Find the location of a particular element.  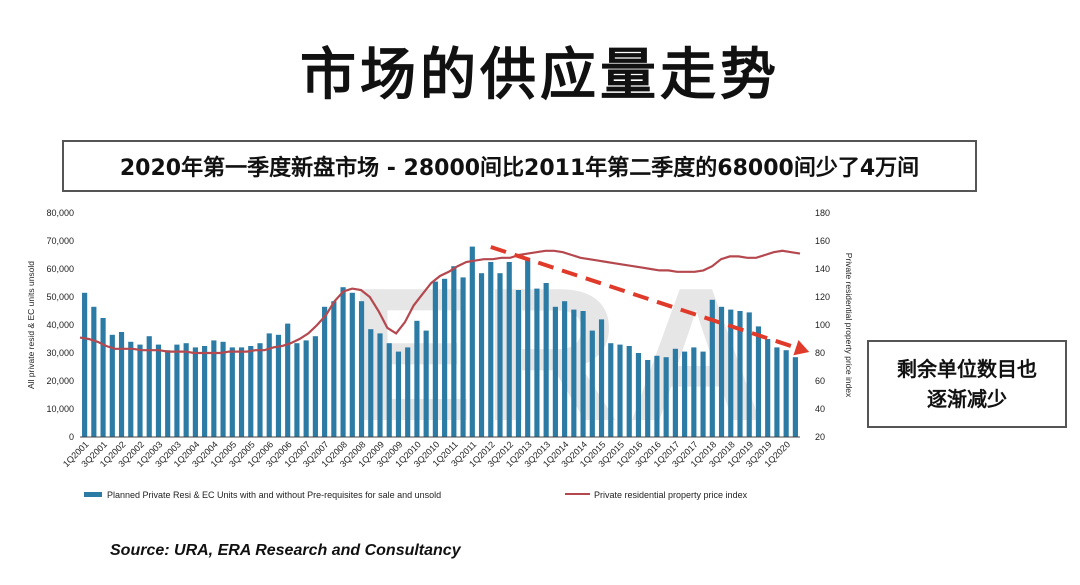

y-axis-title: All private resid & EC units unsold is located at coordinates (31, 325).